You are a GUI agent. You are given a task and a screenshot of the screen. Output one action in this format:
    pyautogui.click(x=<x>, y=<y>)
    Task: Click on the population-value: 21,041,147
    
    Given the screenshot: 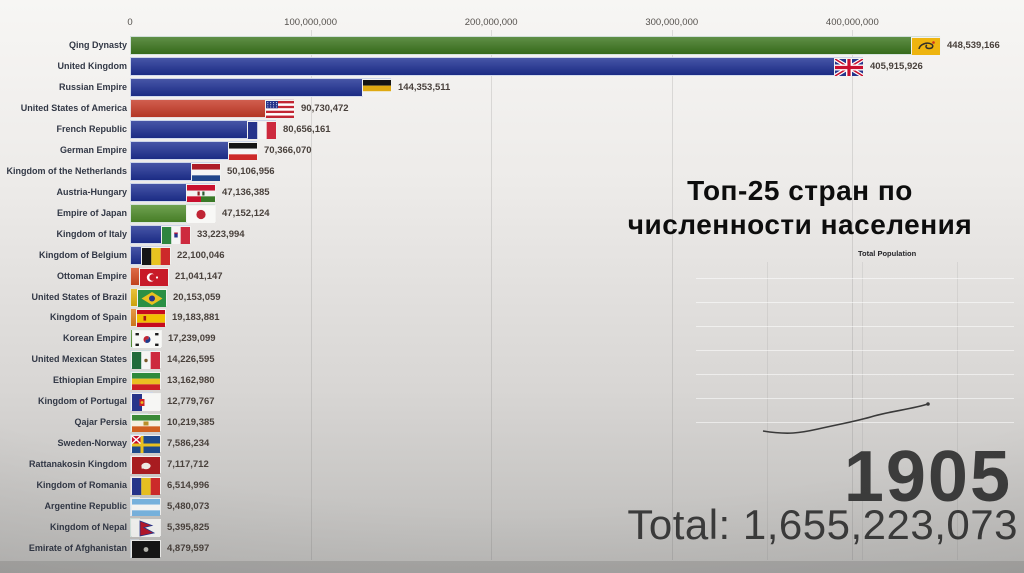 What is the action you would take?
    pyautogui.click(x=199, y=276)
    